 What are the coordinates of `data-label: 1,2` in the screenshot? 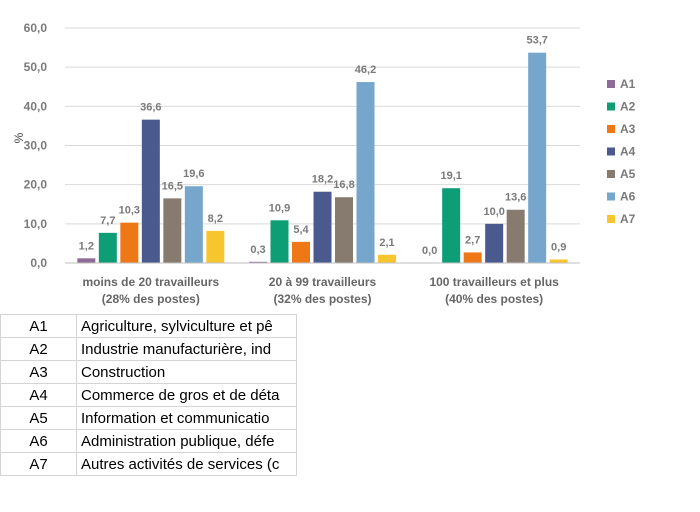 It's located at (86, 246).